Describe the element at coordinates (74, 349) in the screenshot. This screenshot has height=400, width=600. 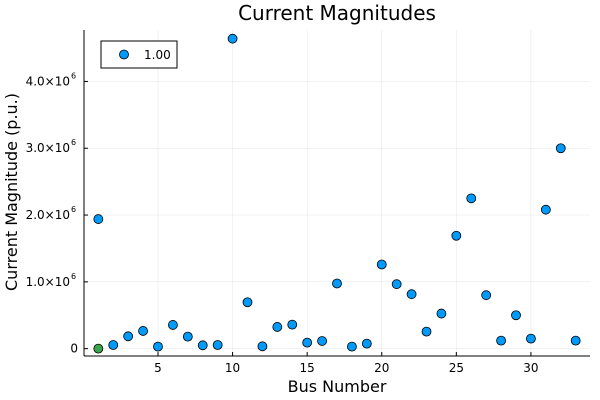
I see `y-tick-label: 0` at that location.